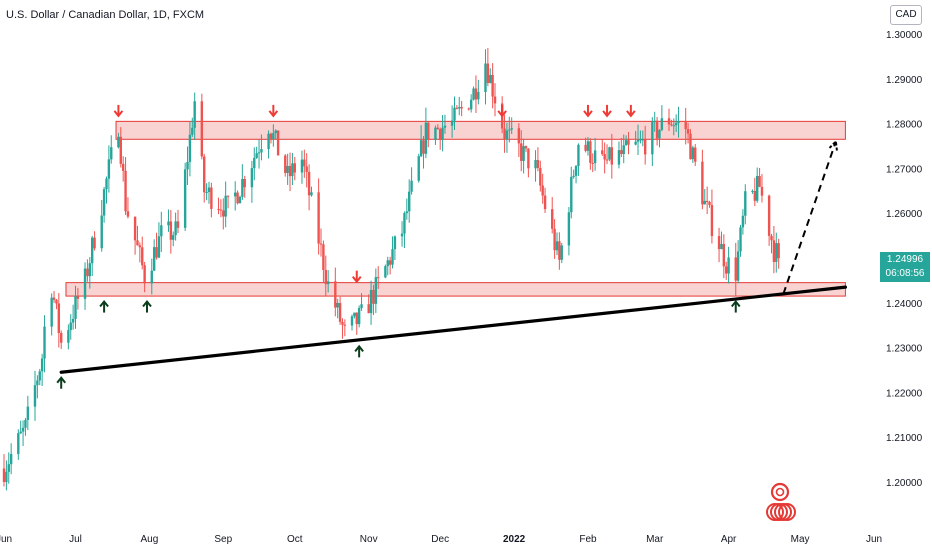  Describe the element at coordinates (905, 273) in the screenshot. I see `bar-countdown: 06:08:56` at that location.